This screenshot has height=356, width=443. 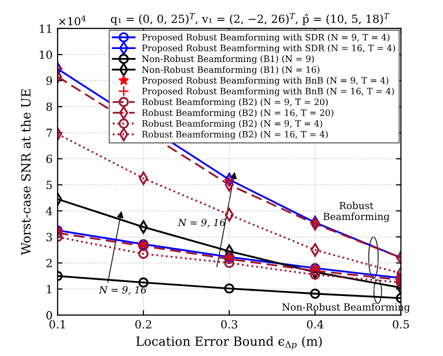 I want to click on y-tick-label: 5, so click(x=49, y=185).